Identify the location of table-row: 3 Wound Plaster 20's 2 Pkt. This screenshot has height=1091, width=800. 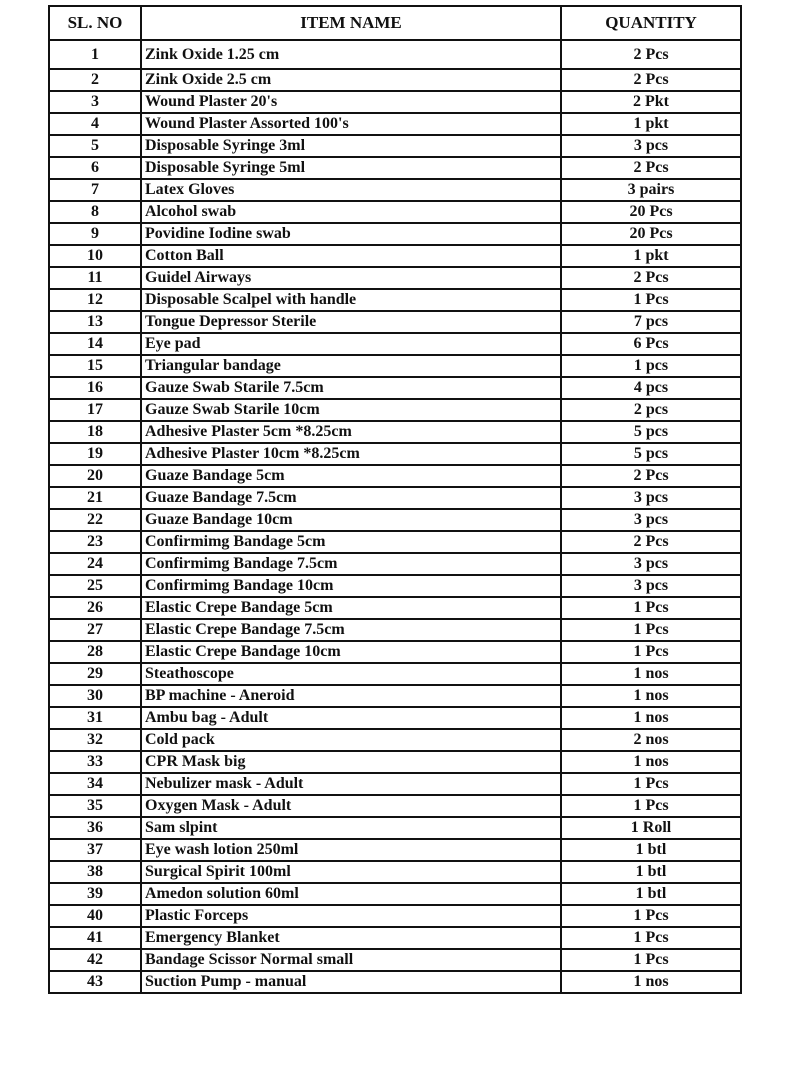
(395, 102).